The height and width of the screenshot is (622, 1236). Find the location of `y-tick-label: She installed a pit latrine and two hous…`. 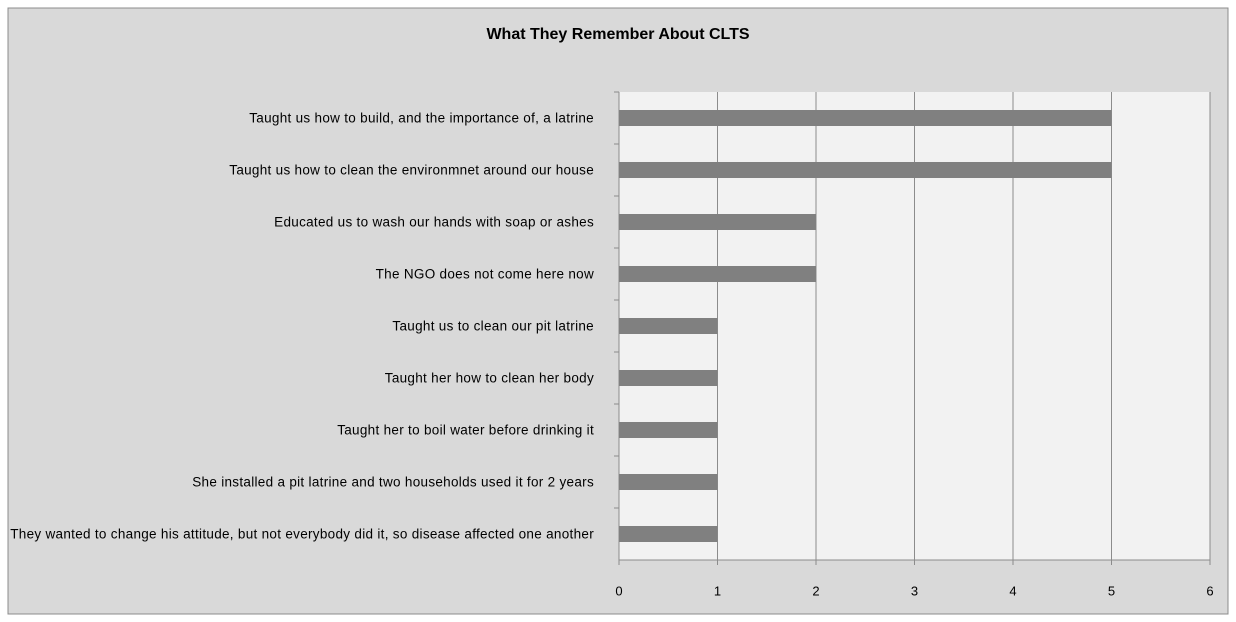

y-tick-label: She installed a pit latrine and two hous… is located at coordinates (393, 482).